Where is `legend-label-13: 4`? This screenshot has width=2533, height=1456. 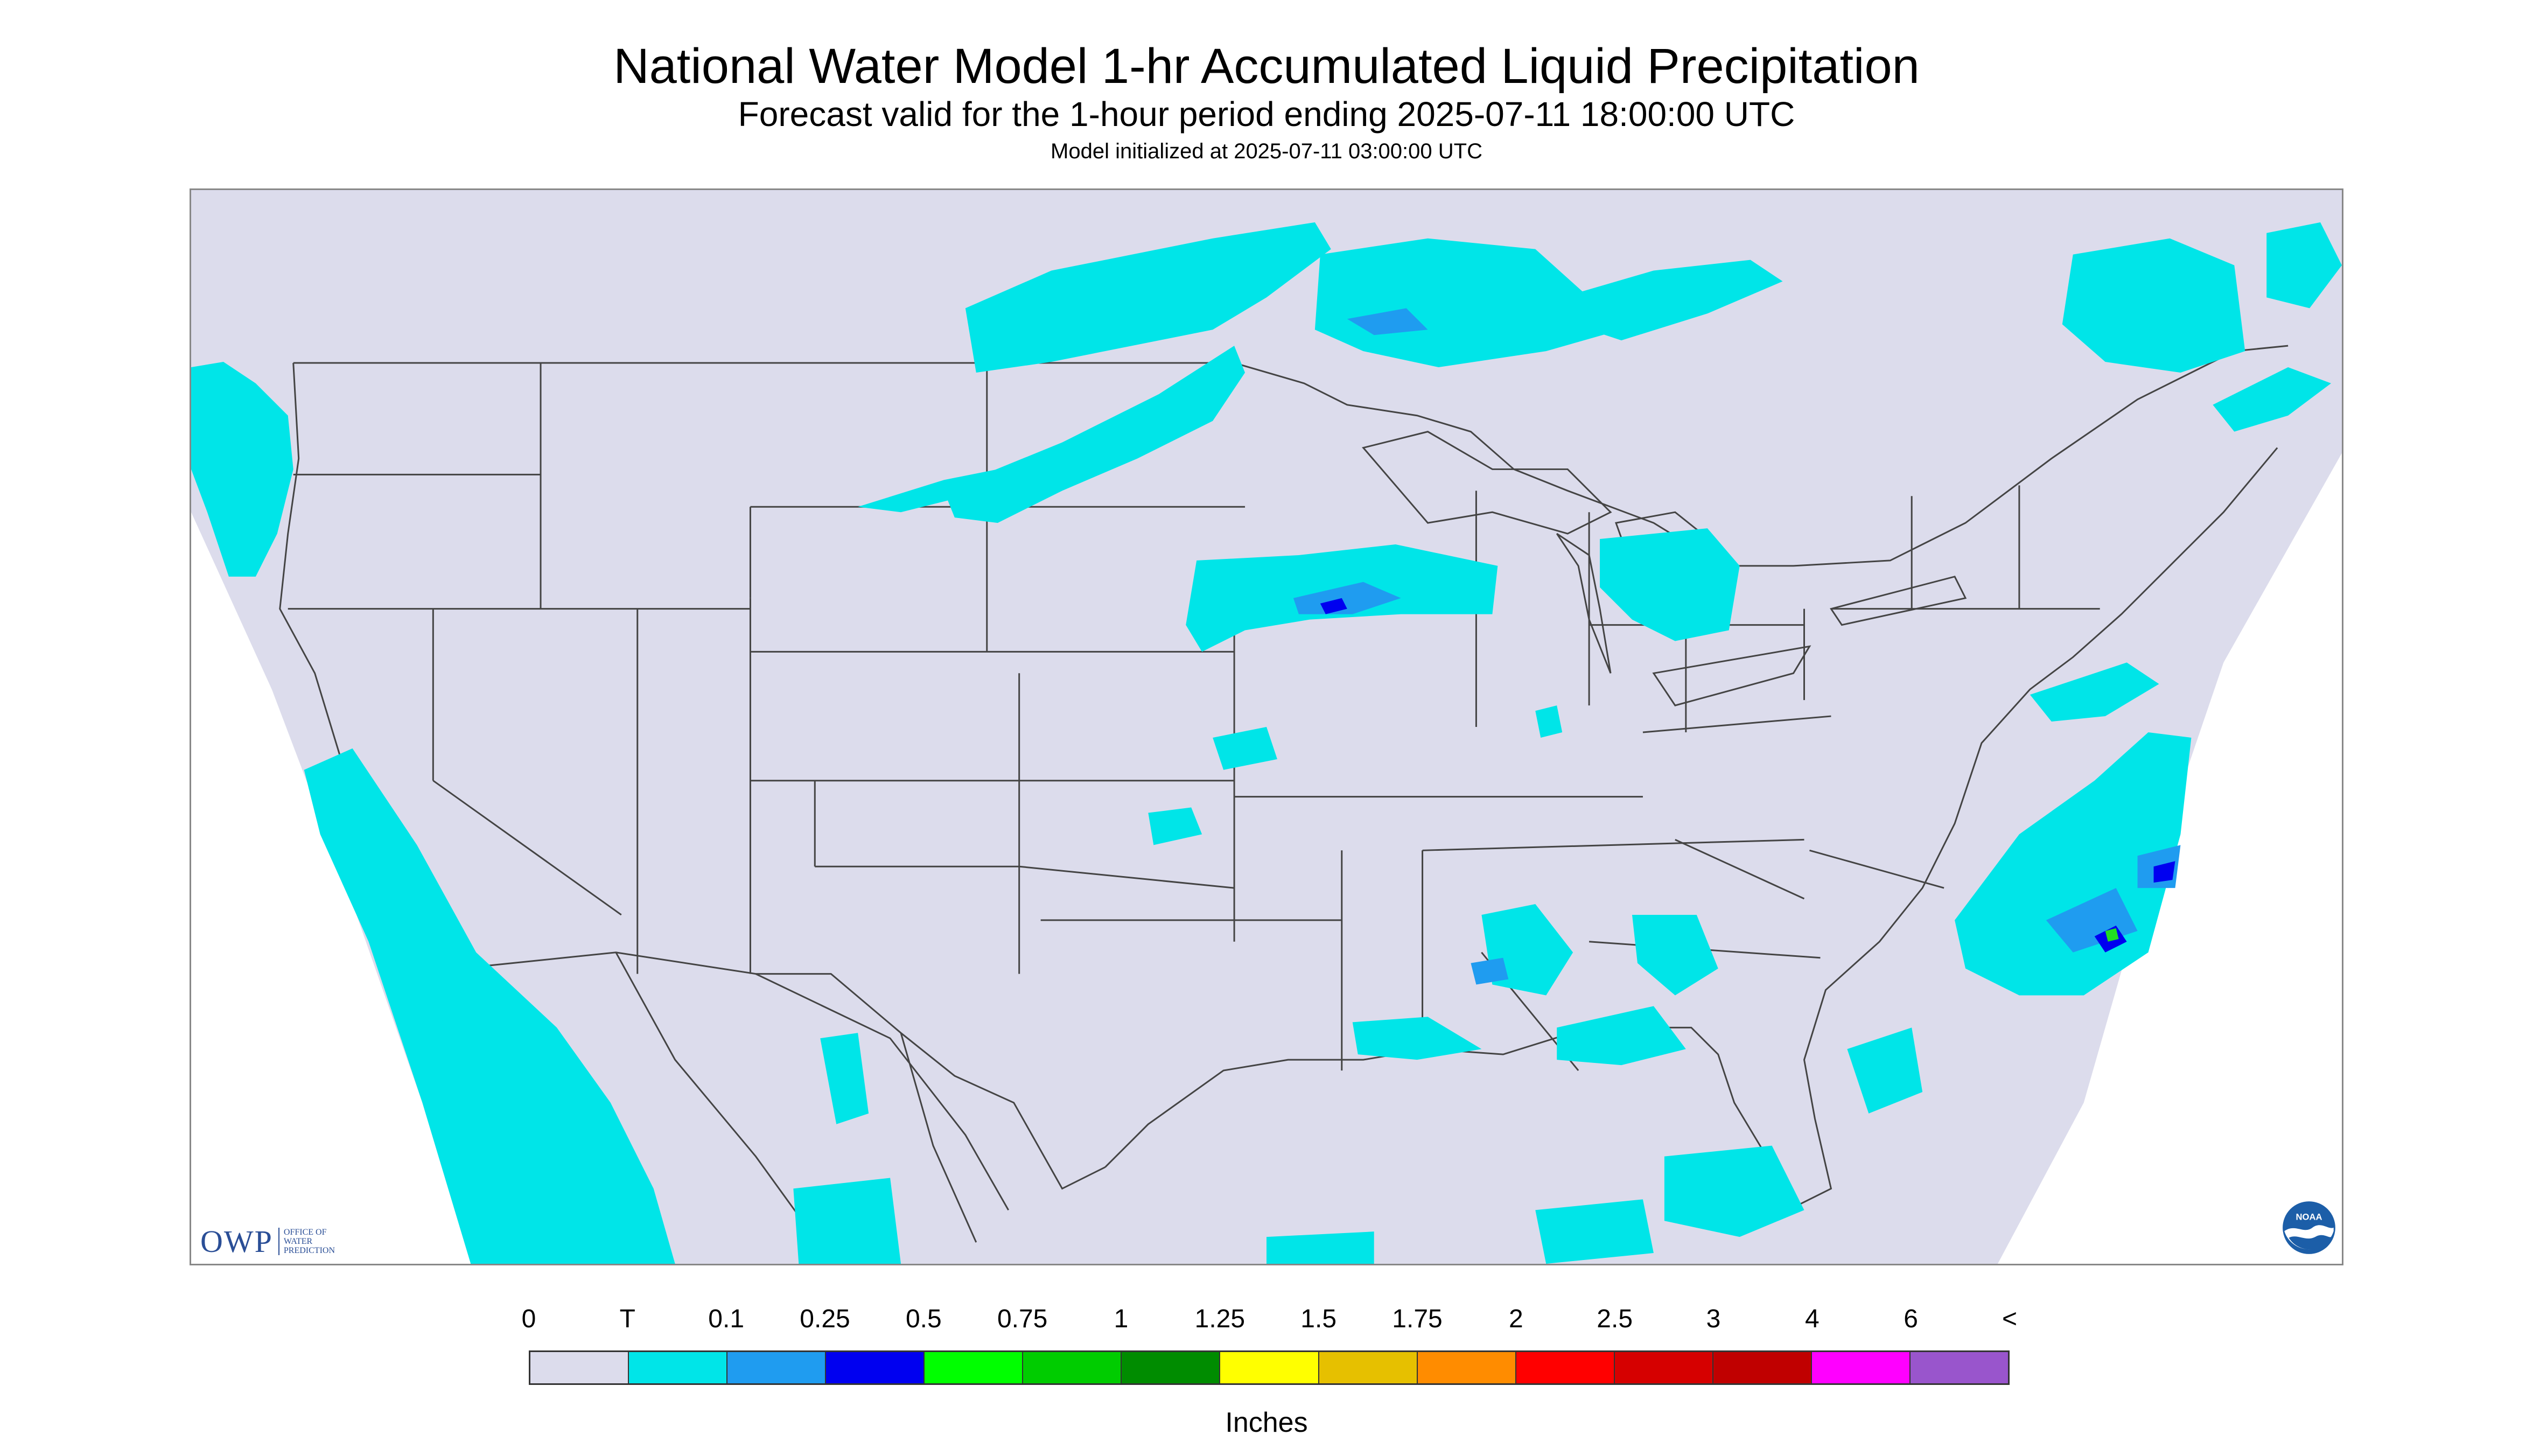 legend-label-13: 4 is located at coordinates (1812, 1319).